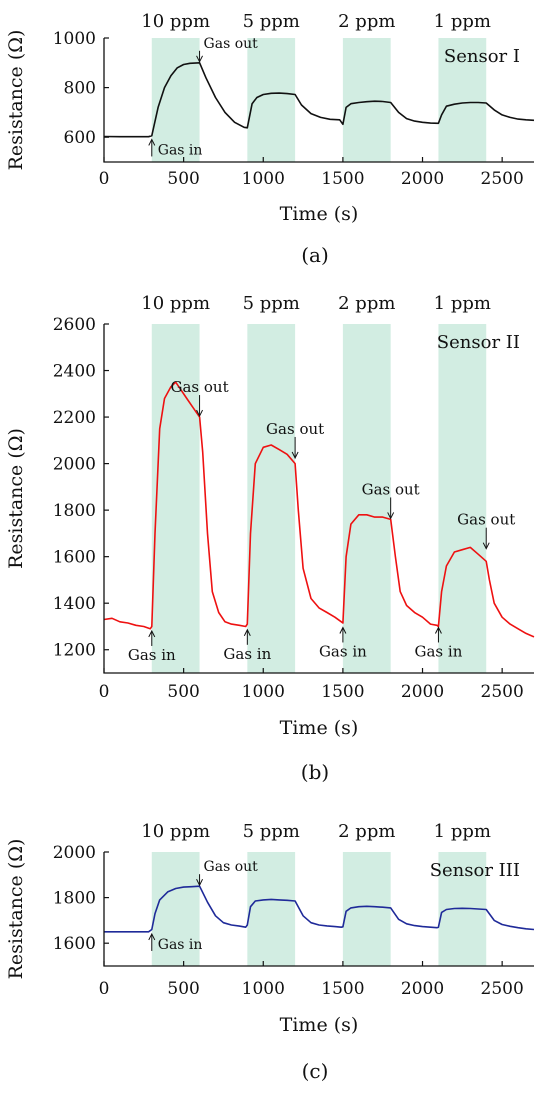 The height and width of the screenshot is (1093, 550). I want to click on sensor-label: Sensor III, so click(475, 870).